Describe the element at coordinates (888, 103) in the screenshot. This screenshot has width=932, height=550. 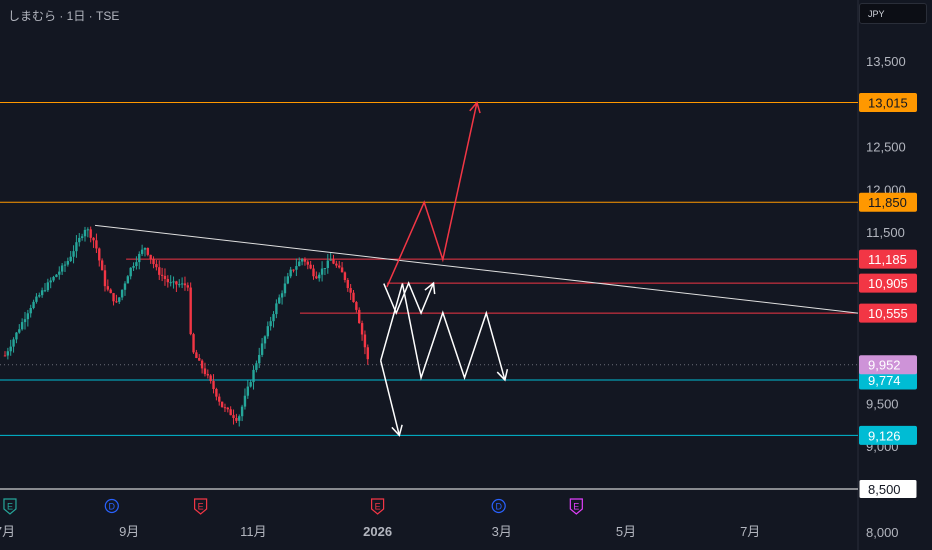
I see `price-tag: 13,015` at that location.